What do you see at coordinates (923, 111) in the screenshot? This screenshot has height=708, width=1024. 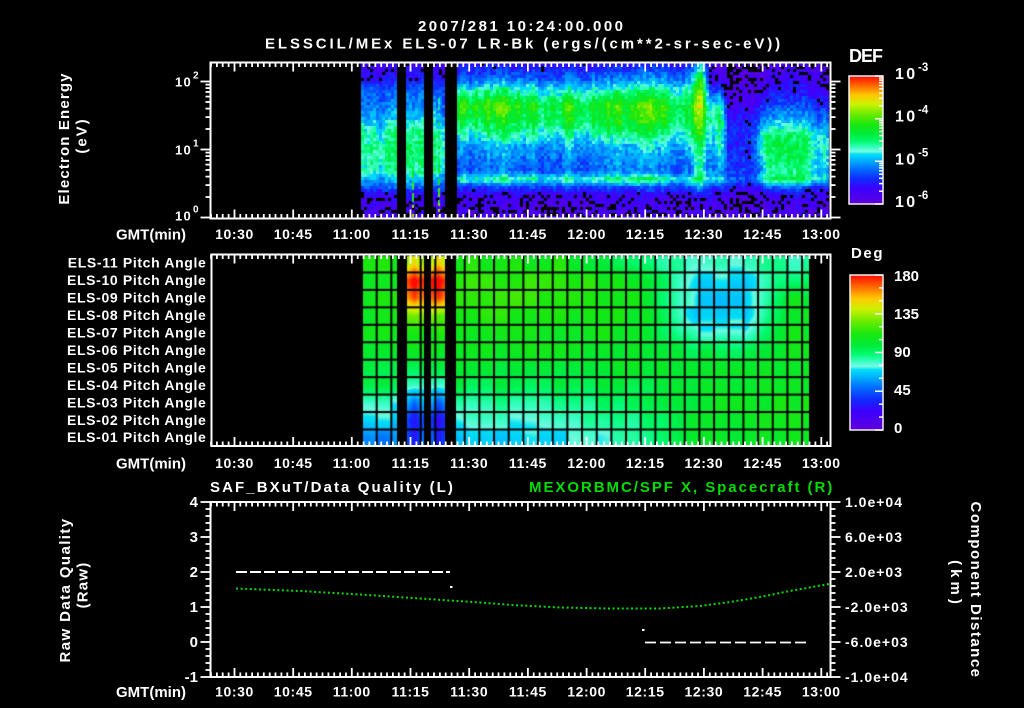 I see `svg-text: -4` at bounding box center [923, 111].